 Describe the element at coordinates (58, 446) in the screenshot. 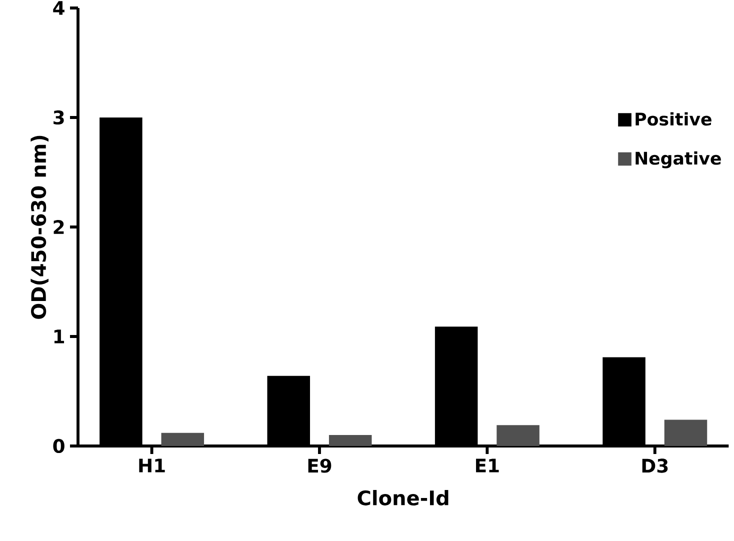

I see `y-tick-label: 0` at that location.